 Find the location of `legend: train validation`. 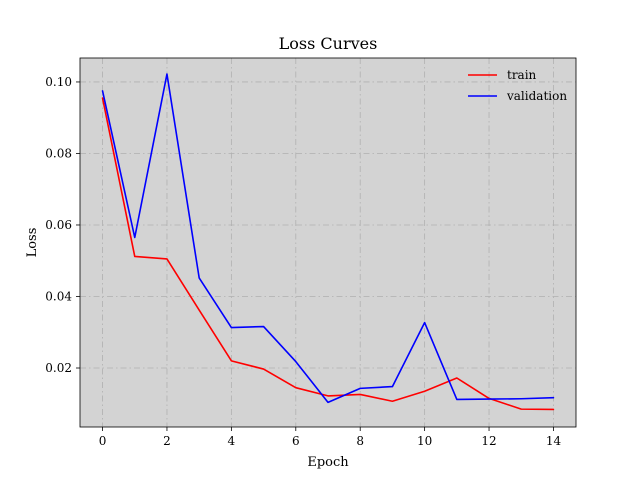

legend: train validation is located at coordinates (517, 85).